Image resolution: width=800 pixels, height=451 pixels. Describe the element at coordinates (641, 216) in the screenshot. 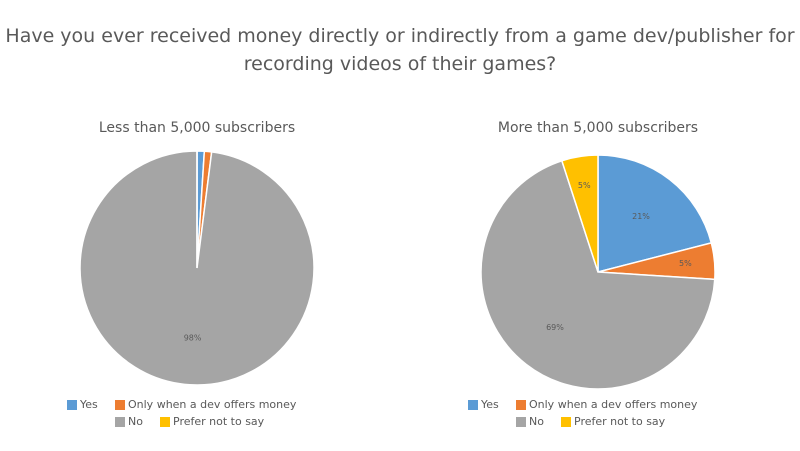

I see `data-label: 21%` at that location.